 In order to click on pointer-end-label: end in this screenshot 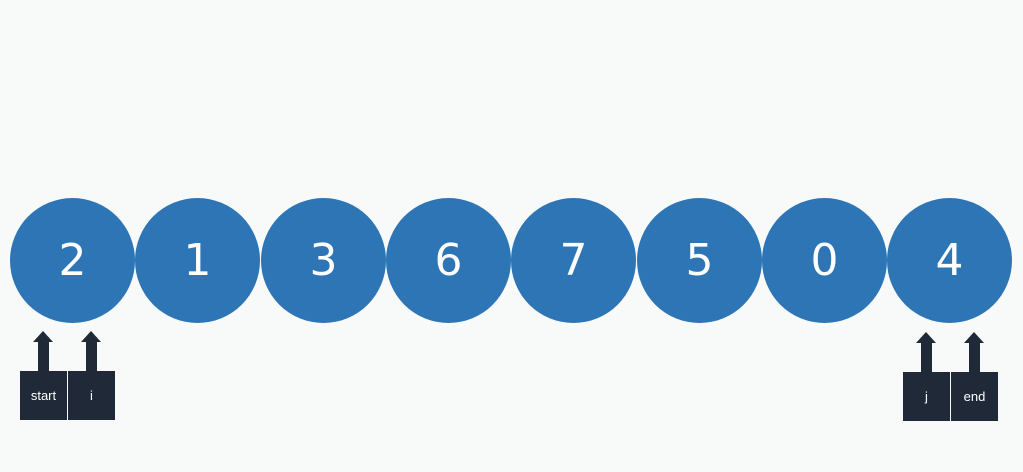, I will do `click(974, 396)`.